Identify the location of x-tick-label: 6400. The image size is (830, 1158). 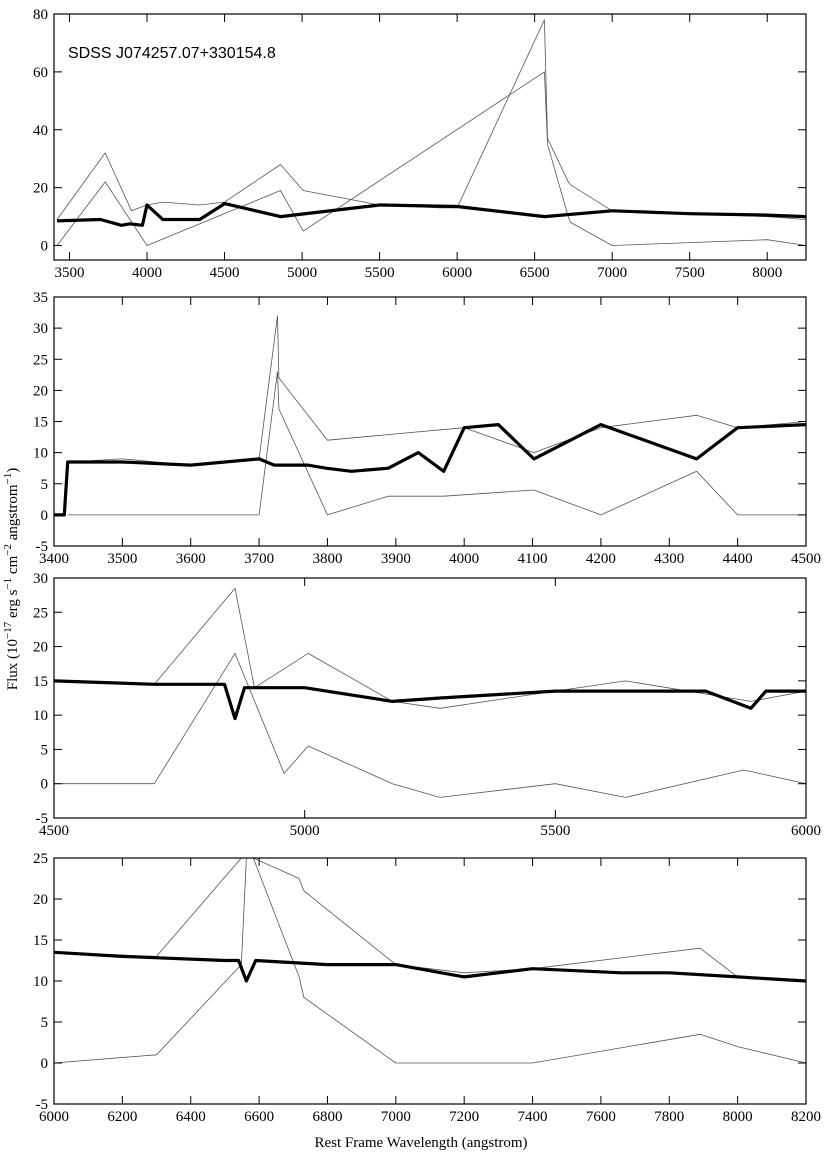
(191, 1117).